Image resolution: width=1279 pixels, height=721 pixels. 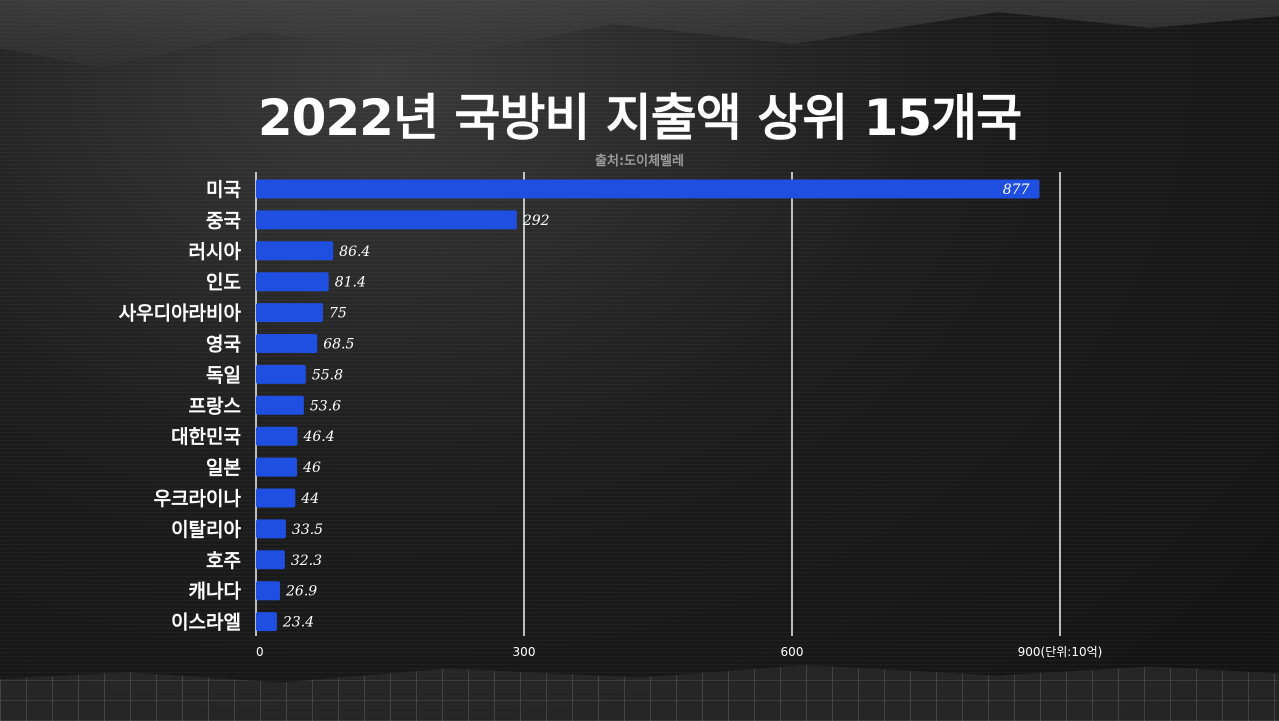 What do you see at coordinates (260, 652) in the screenshot?
I see `x-tick-label: 0` at bounding box center [260, 652].